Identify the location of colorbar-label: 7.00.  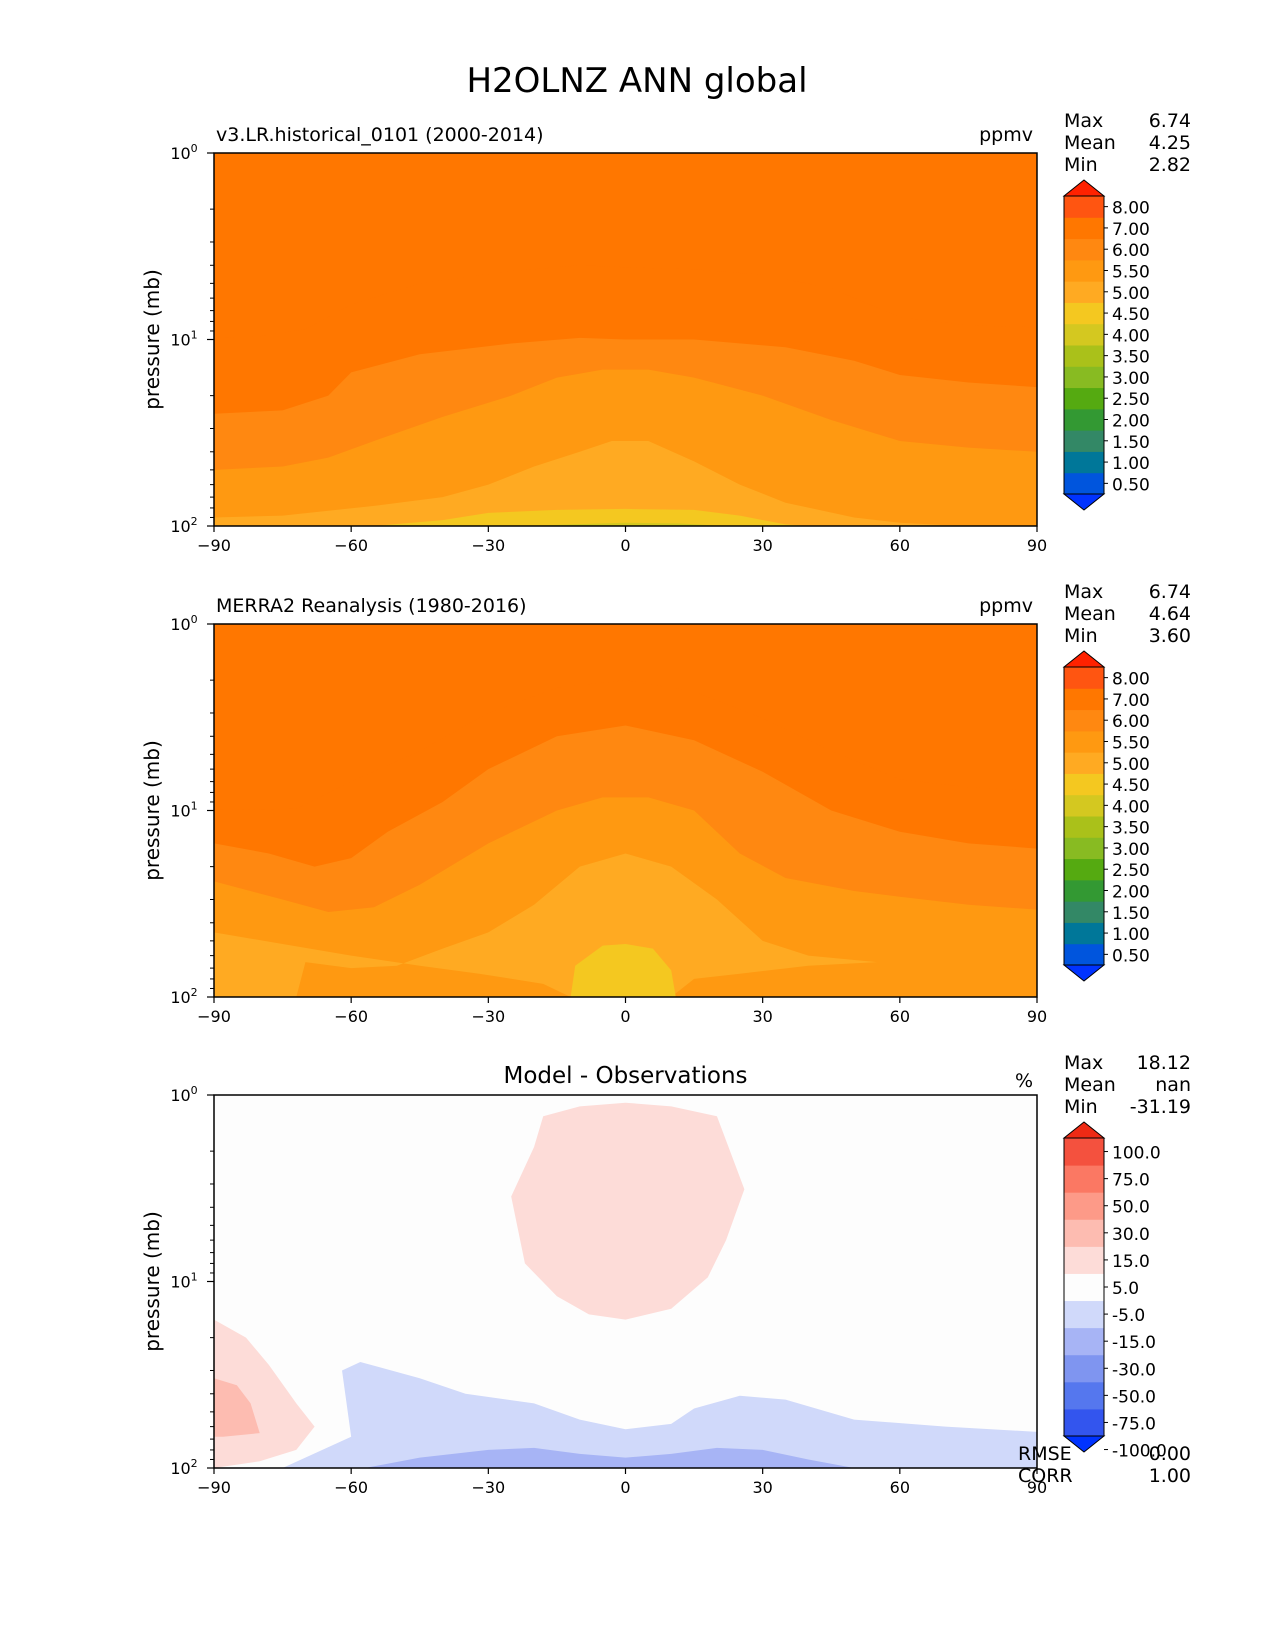
(1131, 230).